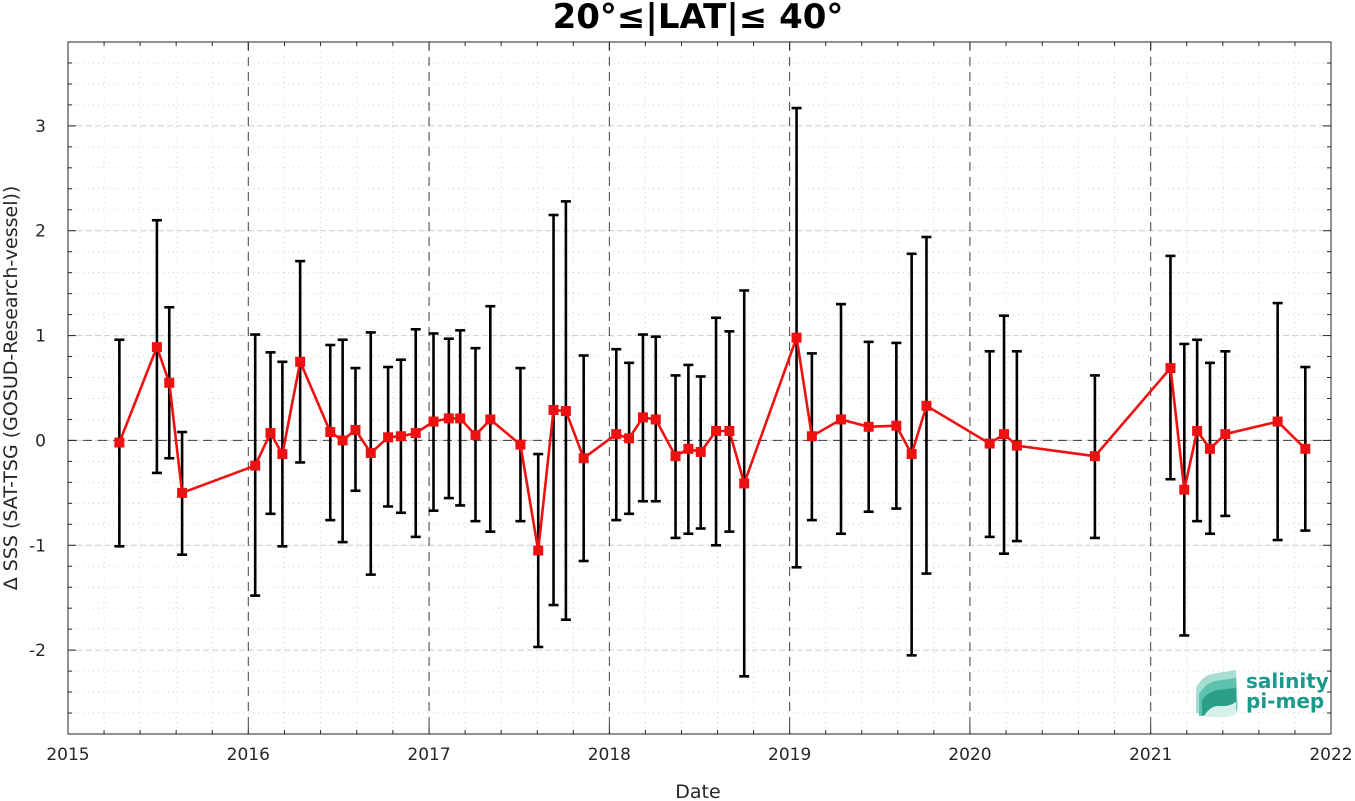  Describe the element at coordinates (40, 127) in the screenshot. I see `y-tick-label: 3` at that location.